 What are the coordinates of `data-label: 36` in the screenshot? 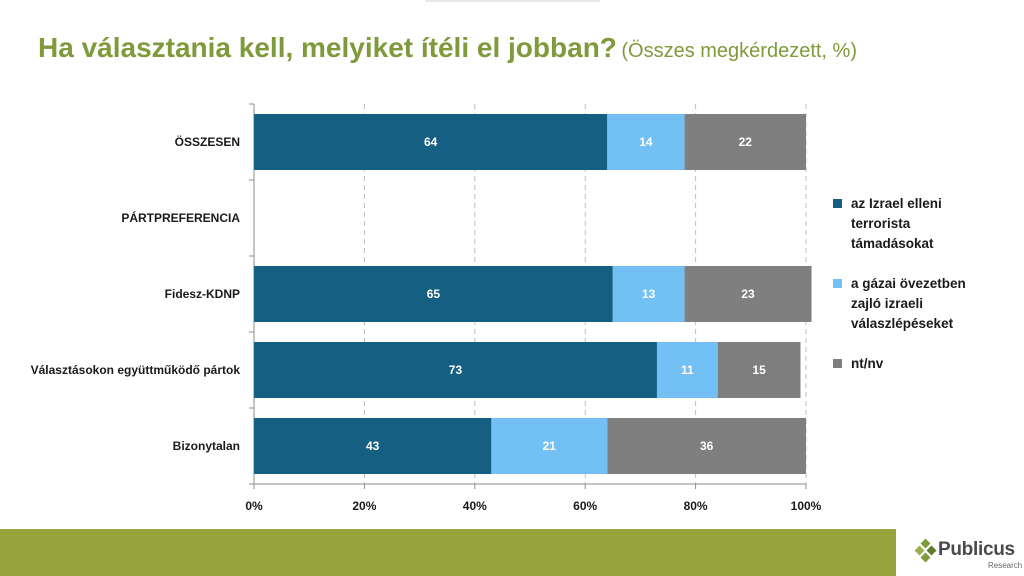 It's located at (707, 446).